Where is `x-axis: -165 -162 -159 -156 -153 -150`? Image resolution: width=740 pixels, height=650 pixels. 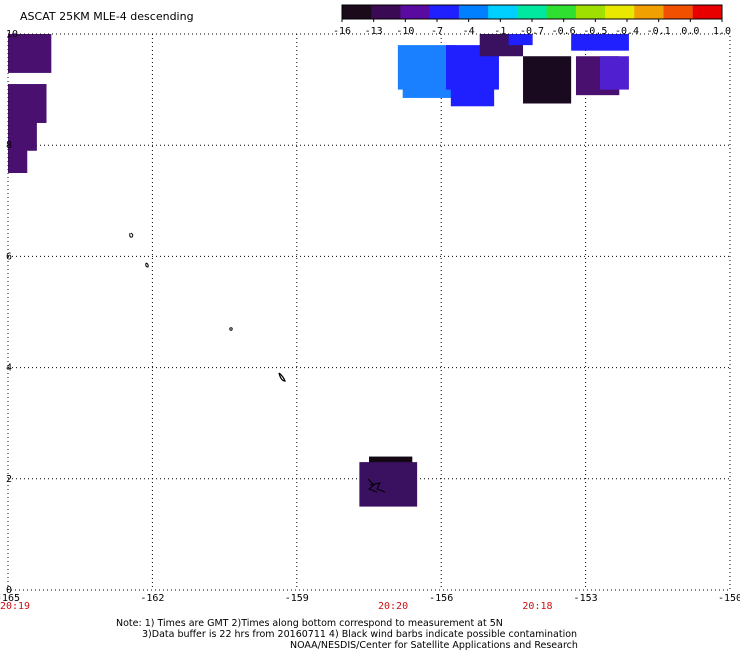
x-axis: -165 -162 -159 -156 -153 -150 is located at coordinates (370, 598).